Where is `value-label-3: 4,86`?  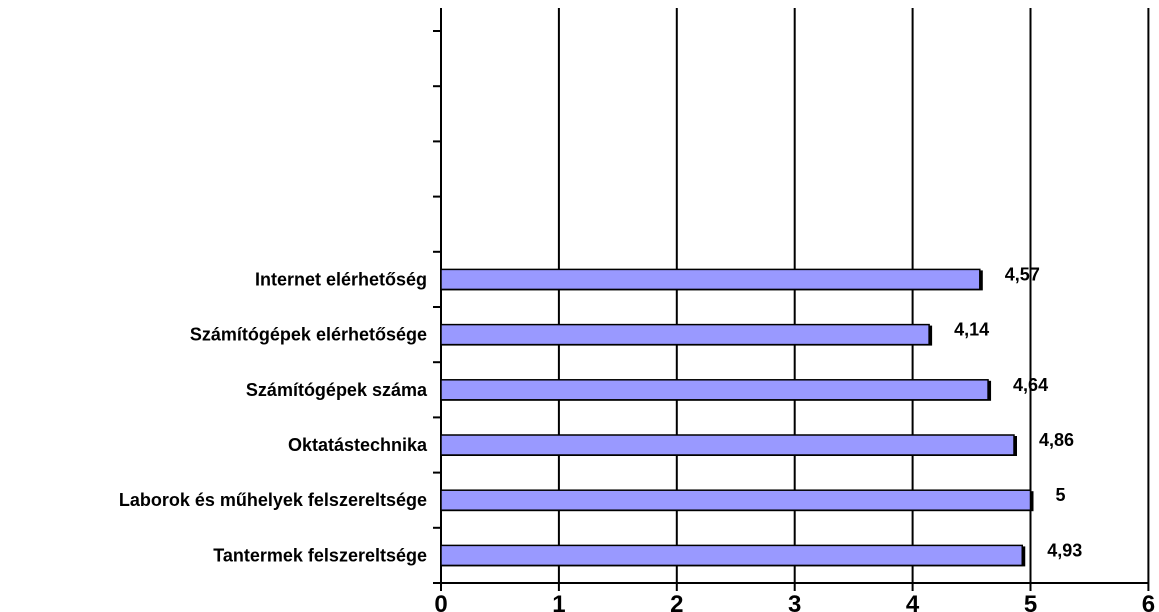
value-label-3: 4,86 is located at coordinates (1056, 440).